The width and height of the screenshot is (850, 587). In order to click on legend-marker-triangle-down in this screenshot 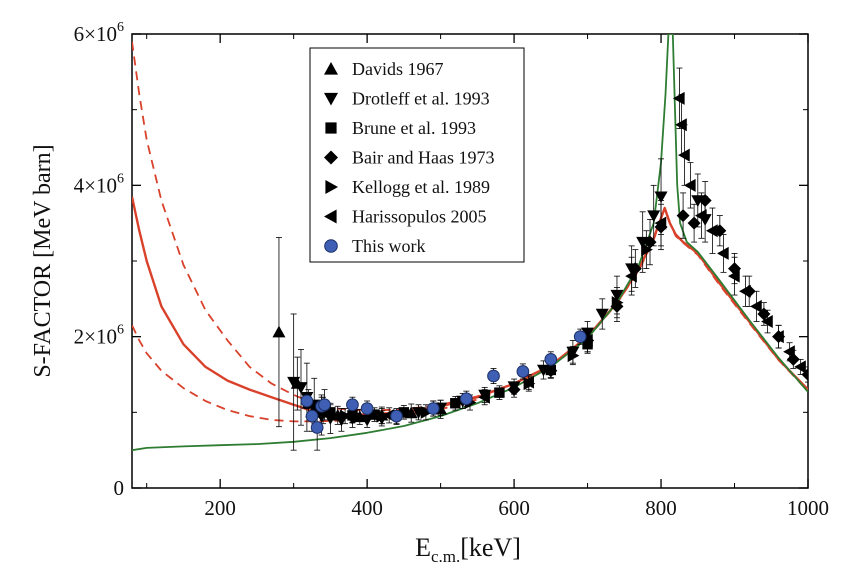, I will do `click(331, 99)`.